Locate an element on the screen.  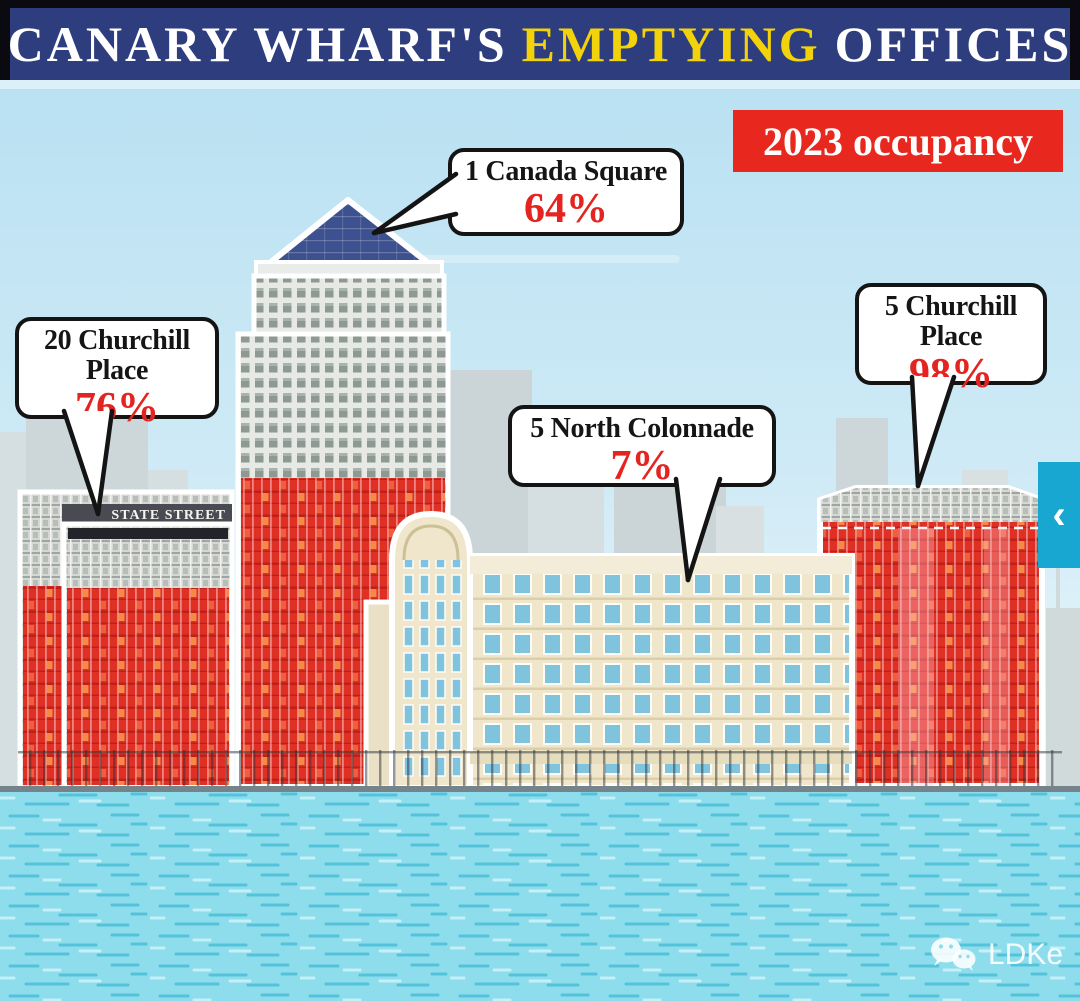
watermark-label: LDKe is located at coordinates (1026, 954).